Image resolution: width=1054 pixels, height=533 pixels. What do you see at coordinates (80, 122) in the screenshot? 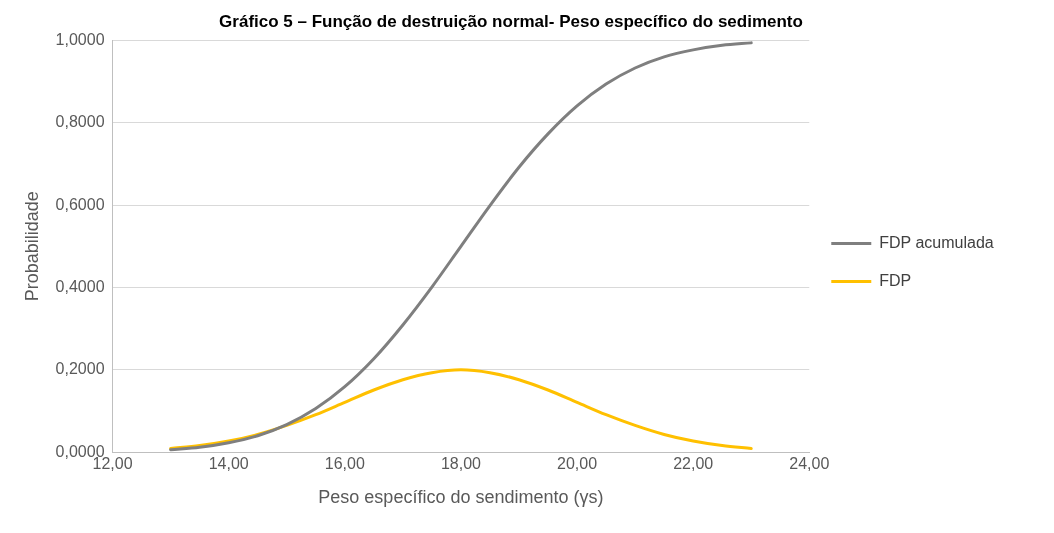
I see `y-tick-label: 0,8000` at bounding box center [80, 122].